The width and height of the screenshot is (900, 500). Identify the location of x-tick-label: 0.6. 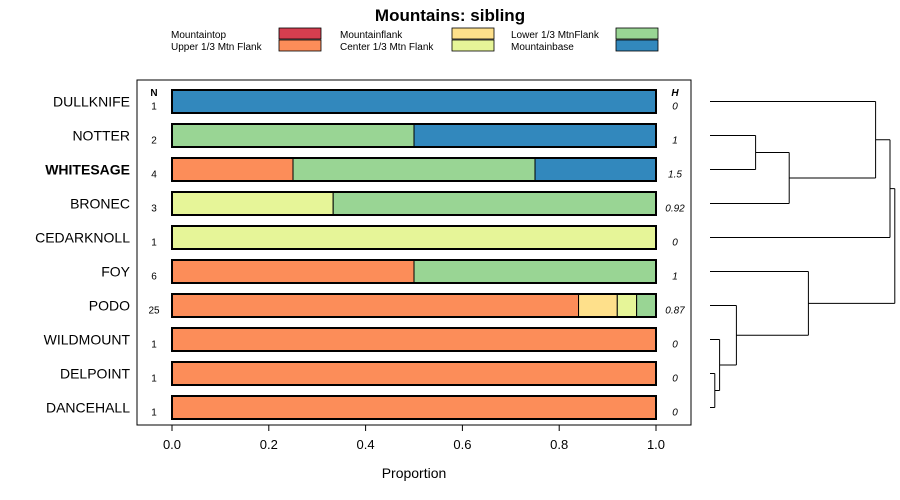
(462, 444).